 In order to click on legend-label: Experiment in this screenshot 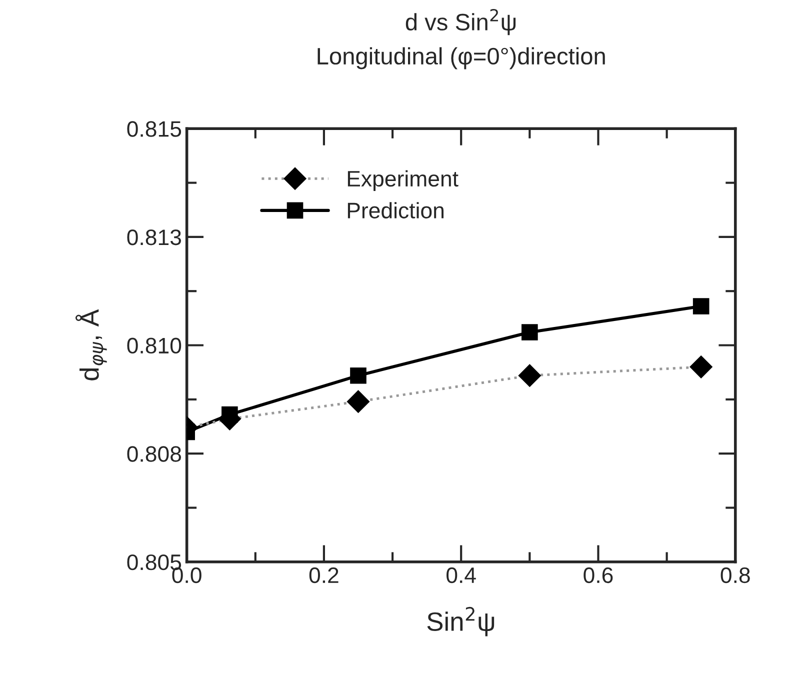, I will do `click(403, 181)`.